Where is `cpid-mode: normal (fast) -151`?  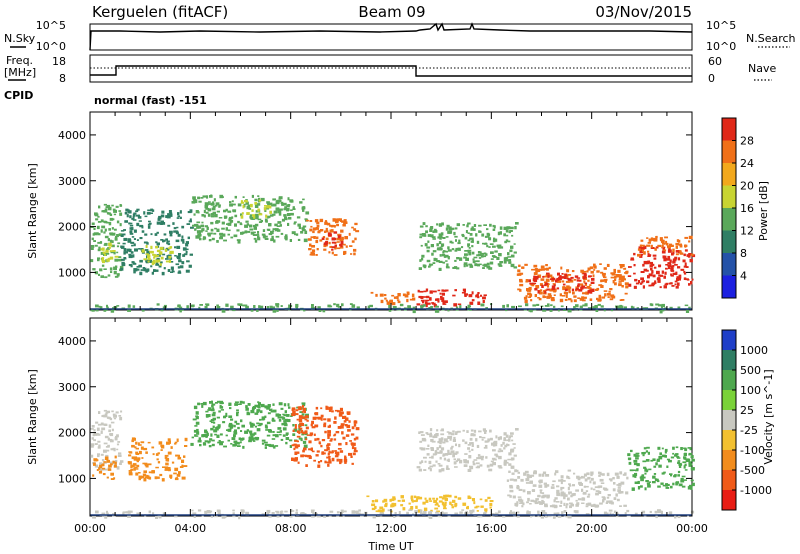
cpid-mode: normal (fast) -151 is located at coordinates (150, 100).